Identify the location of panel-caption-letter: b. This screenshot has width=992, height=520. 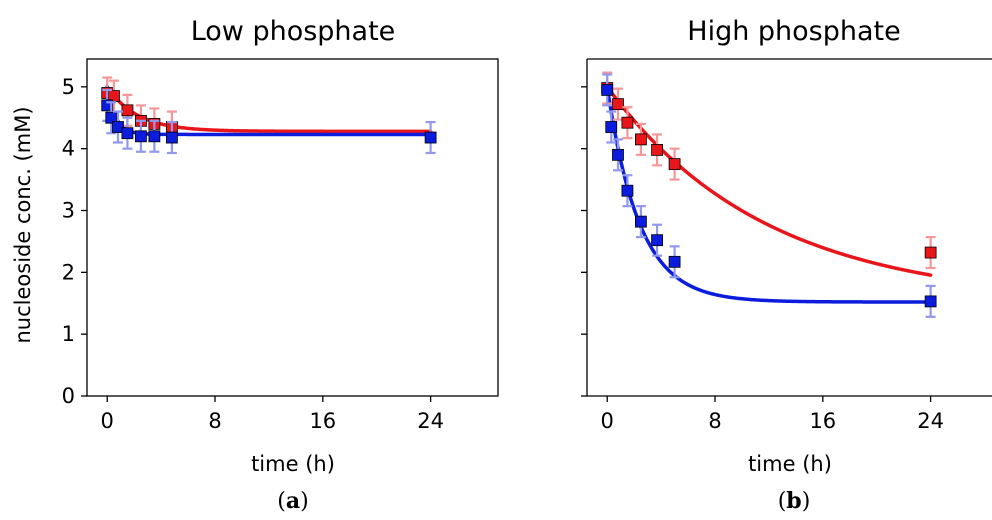
(793, 501).